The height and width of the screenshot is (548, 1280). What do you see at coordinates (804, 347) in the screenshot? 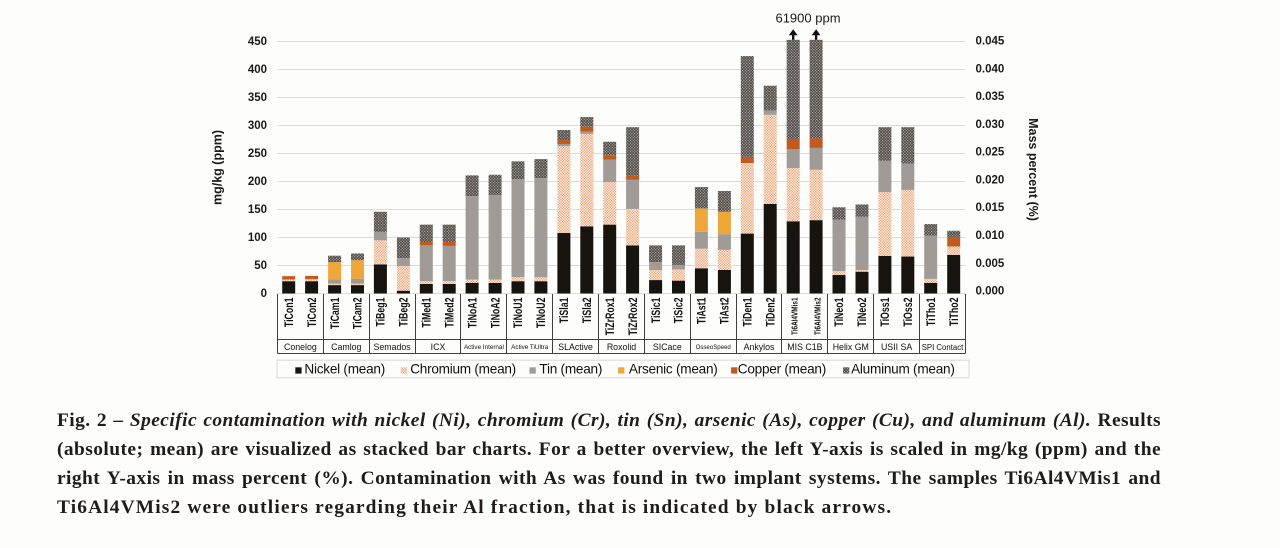
I see `svg-text: MIS C1B` at bounding box center [804, 347].